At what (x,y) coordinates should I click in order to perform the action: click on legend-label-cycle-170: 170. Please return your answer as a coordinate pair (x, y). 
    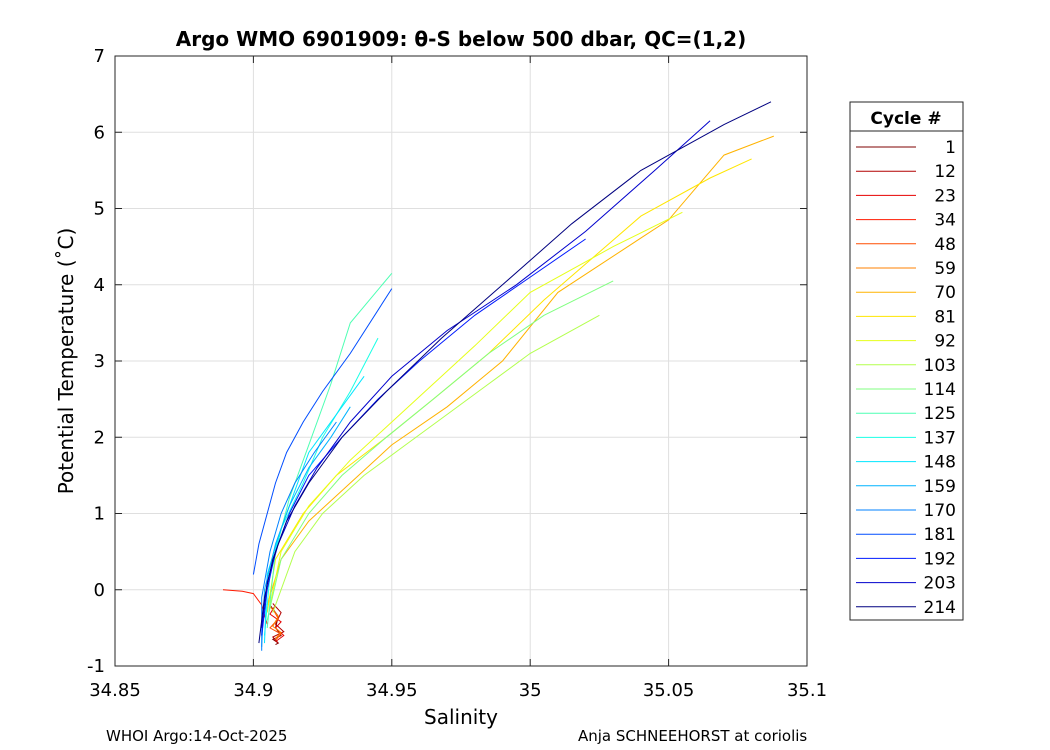
    Looking at the image, I should click on (940, 511).